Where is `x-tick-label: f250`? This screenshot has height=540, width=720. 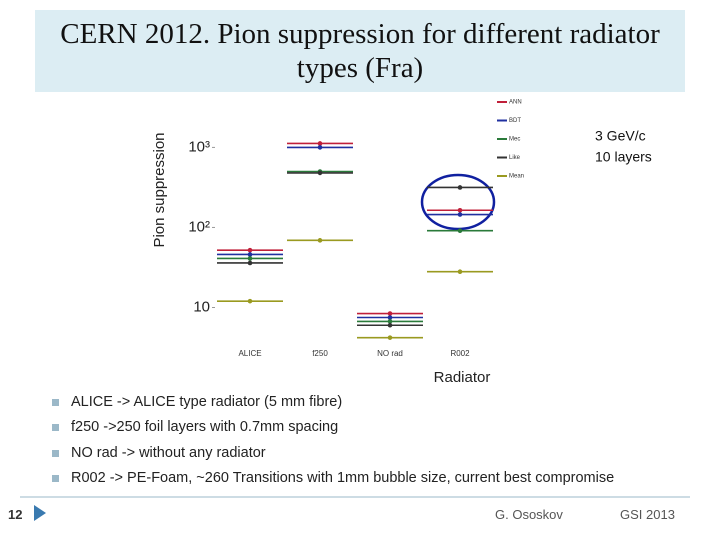 x-tick-label: f250 is located at coordinates (320, 353).